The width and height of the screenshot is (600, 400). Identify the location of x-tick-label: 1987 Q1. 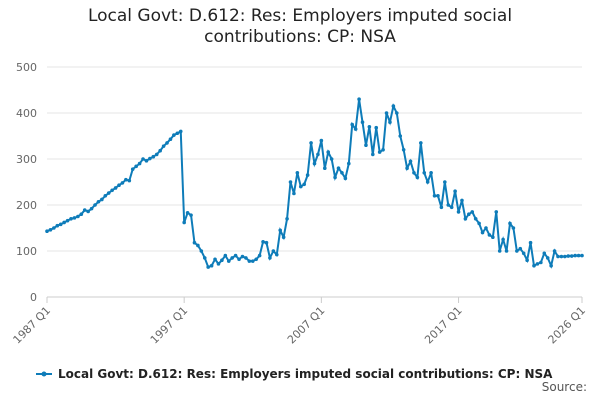
(32, 325).